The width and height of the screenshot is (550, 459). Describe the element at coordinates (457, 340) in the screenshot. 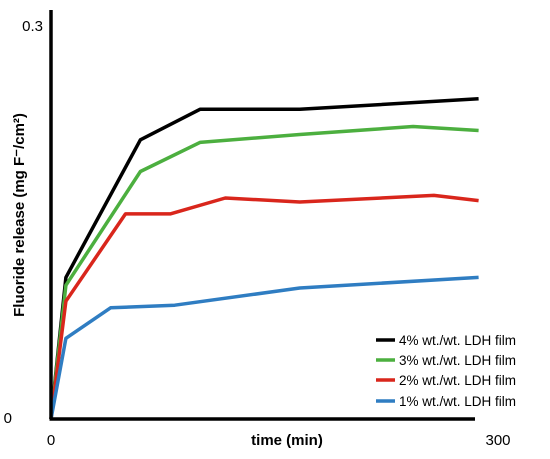

I see `legend-label-1: 4% wt./wt. LDH film` at that location.